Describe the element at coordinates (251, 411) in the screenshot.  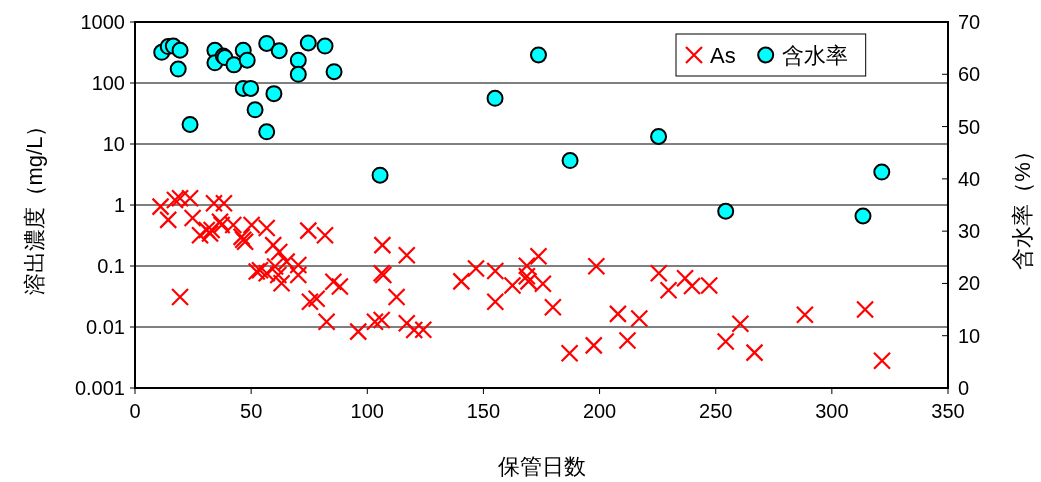
I see `x-tick-label: 50` at that location.